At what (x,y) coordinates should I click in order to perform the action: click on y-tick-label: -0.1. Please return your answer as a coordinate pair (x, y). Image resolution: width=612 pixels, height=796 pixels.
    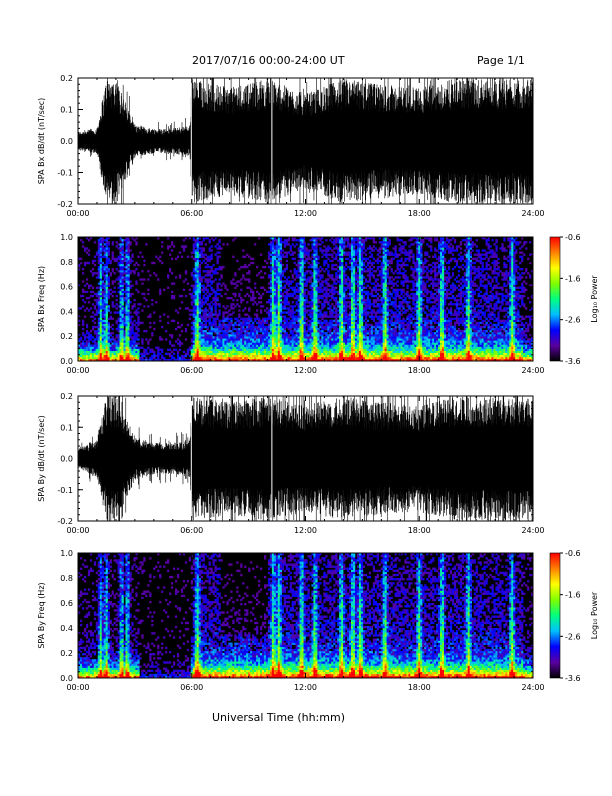
    Looking at the image, I should click on (65, 173).